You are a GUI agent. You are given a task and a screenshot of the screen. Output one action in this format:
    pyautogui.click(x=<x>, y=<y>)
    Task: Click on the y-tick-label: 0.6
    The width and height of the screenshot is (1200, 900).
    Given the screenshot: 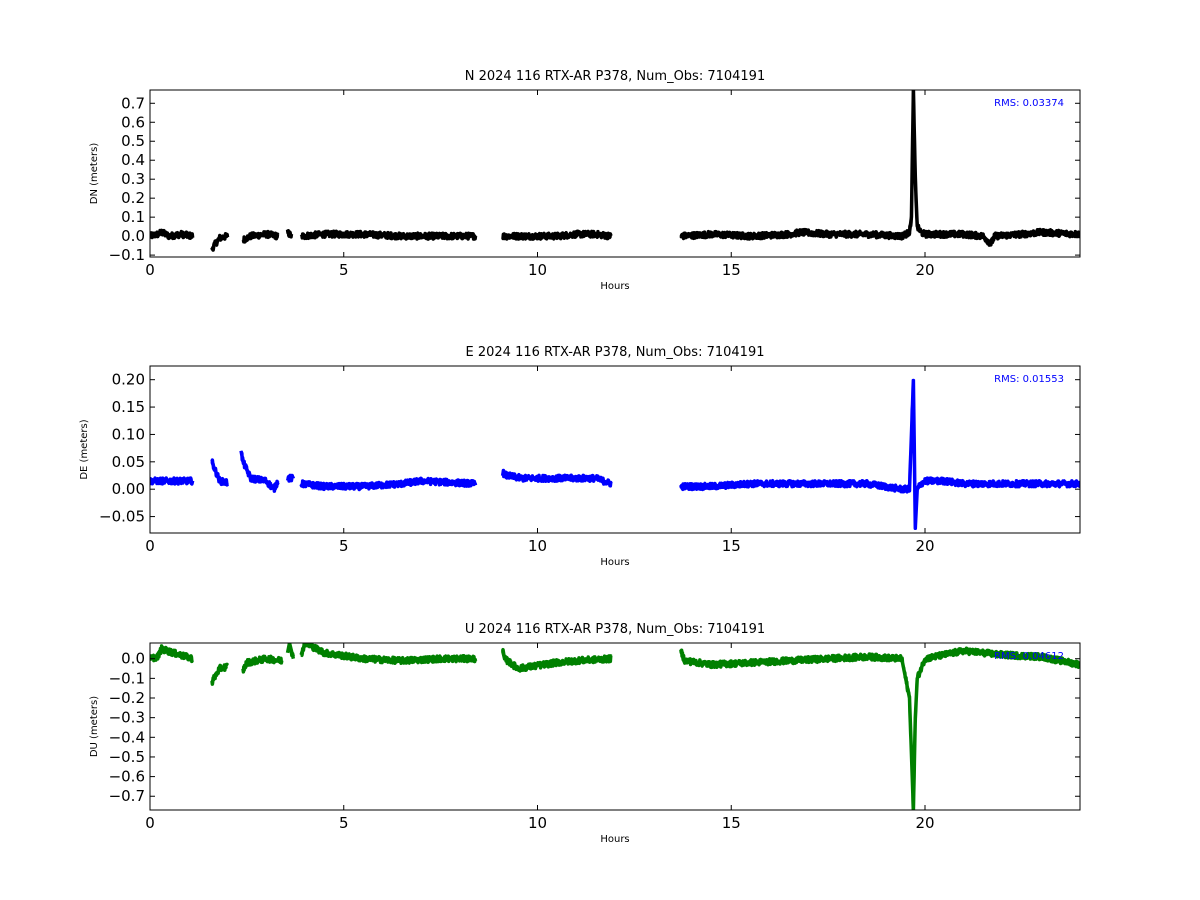 What is the action you would take?
    pyautogui.click(x=133, y=122)
    